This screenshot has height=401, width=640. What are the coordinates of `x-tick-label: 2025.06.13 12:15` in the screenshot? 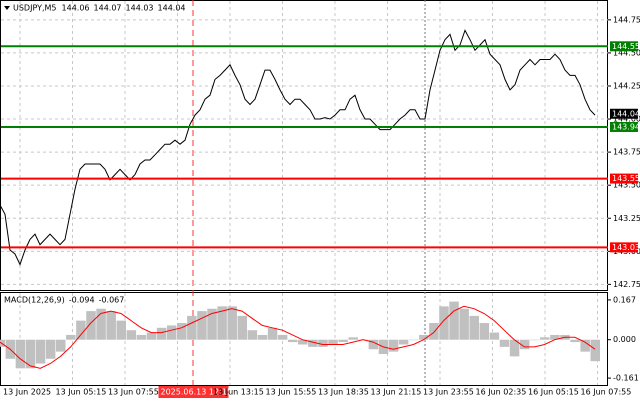 It's located at (196, 392).